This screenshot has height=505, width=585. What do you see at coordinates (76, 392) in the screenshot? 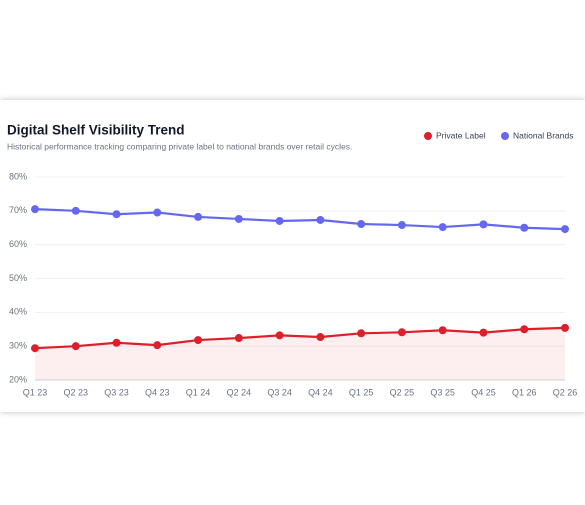
I see `x-tick-label: Q2 23` at bounding box center [76, 392].